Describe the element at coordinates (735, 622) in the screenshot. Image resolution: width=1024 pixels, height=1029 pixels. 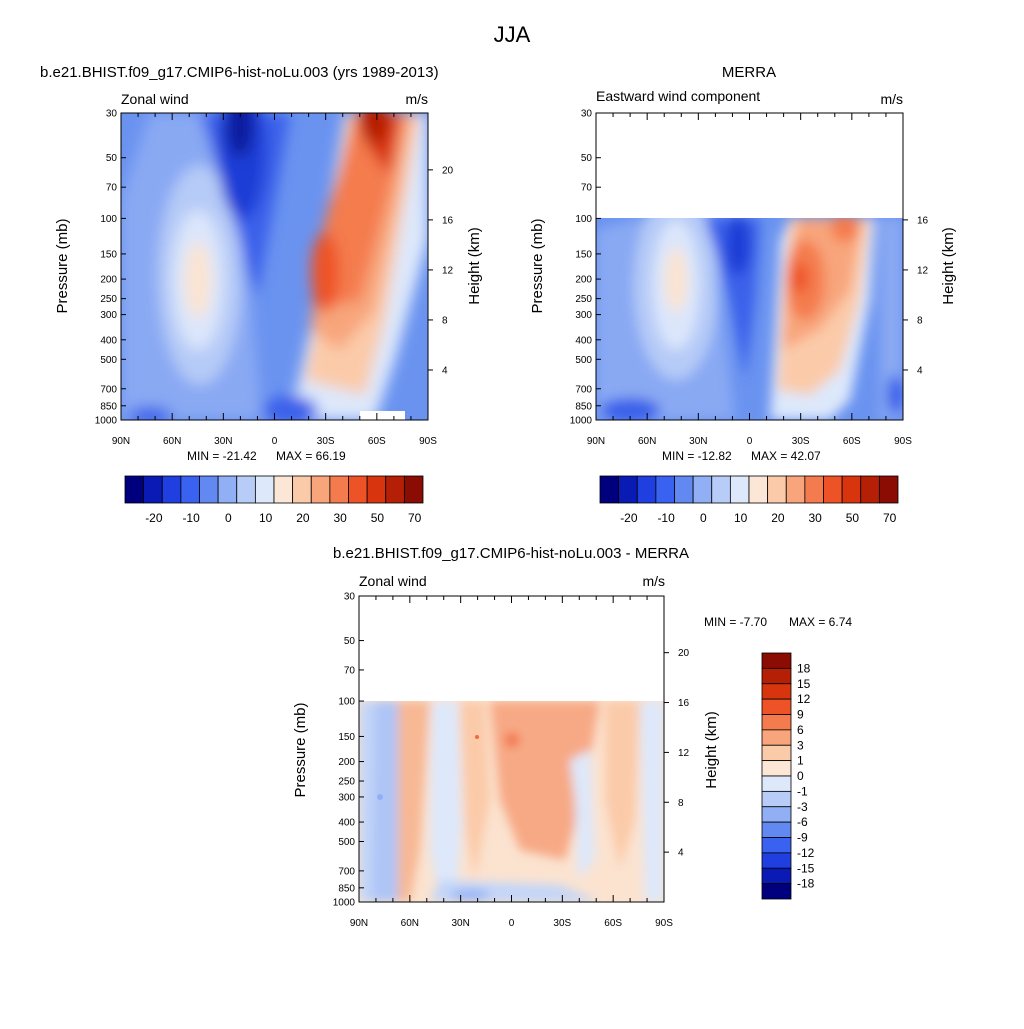
I see `panel-diff-min: MIN = -7.70` at that location.